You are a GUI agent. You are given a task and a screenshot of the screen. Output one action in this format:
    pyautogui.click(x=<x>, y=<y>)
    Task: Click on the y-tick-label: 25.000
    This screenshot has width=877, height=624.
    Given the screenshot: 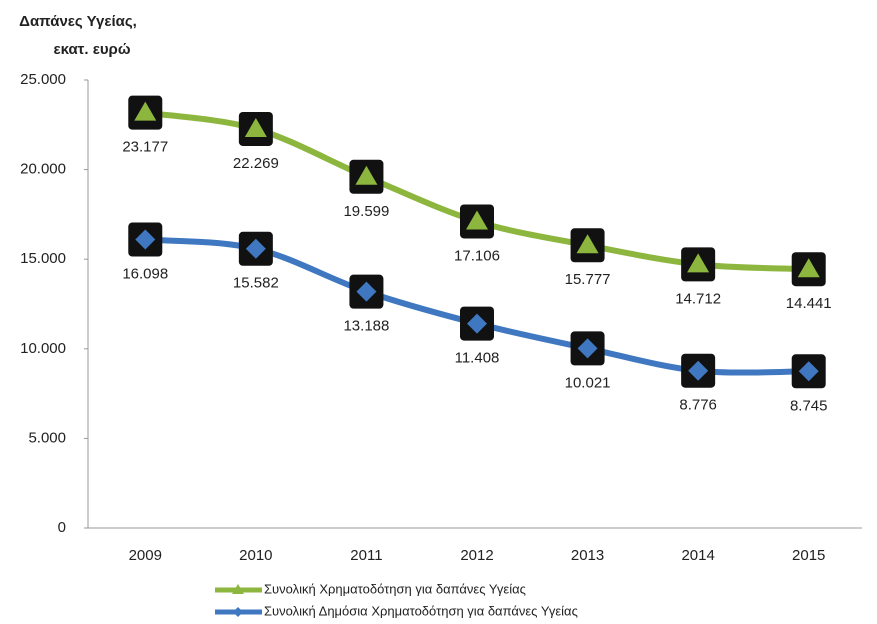 What is the action you would take?
    pyautogui.click(x=43, y=79)
    